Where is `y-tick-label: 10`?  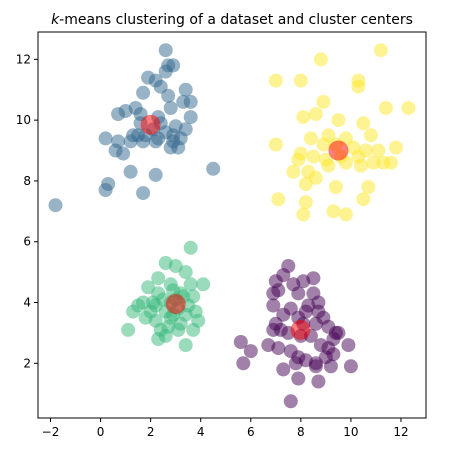
y-tick-label: 10 is located at coordinates (23, 120).